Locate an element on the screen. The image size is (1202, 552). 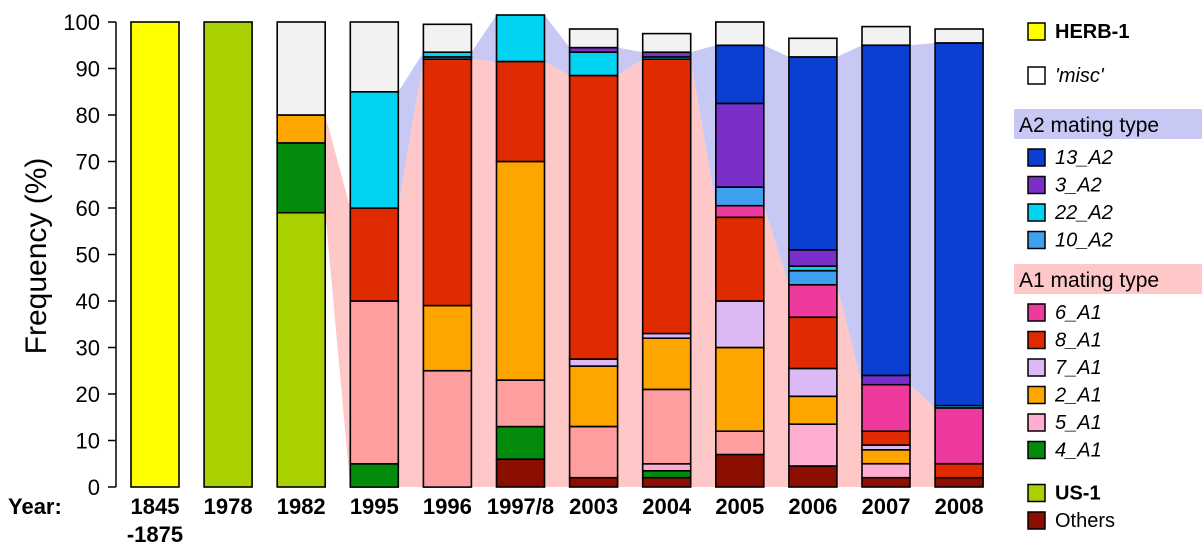
legend-label: 7_A1 is located at coordinates (1078, 368).